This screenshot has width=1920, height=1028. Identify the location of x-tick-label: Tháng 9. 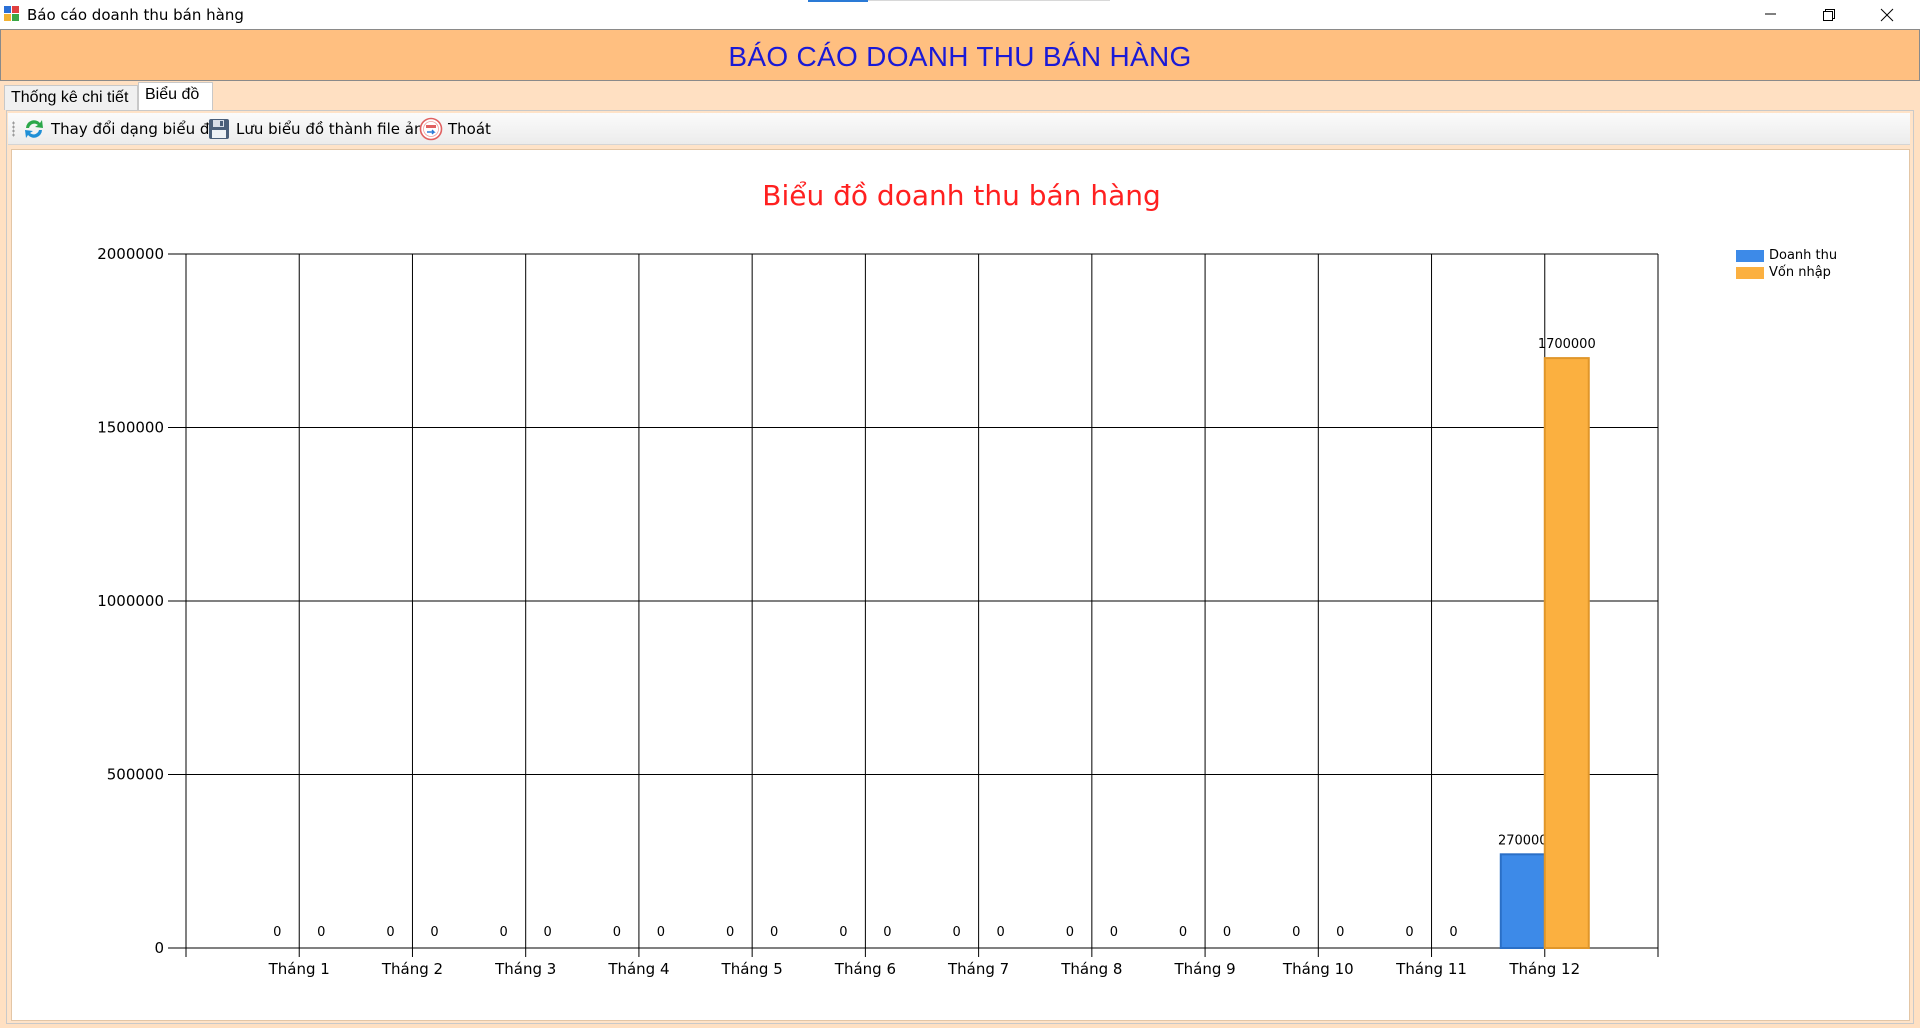
(1204, 969).